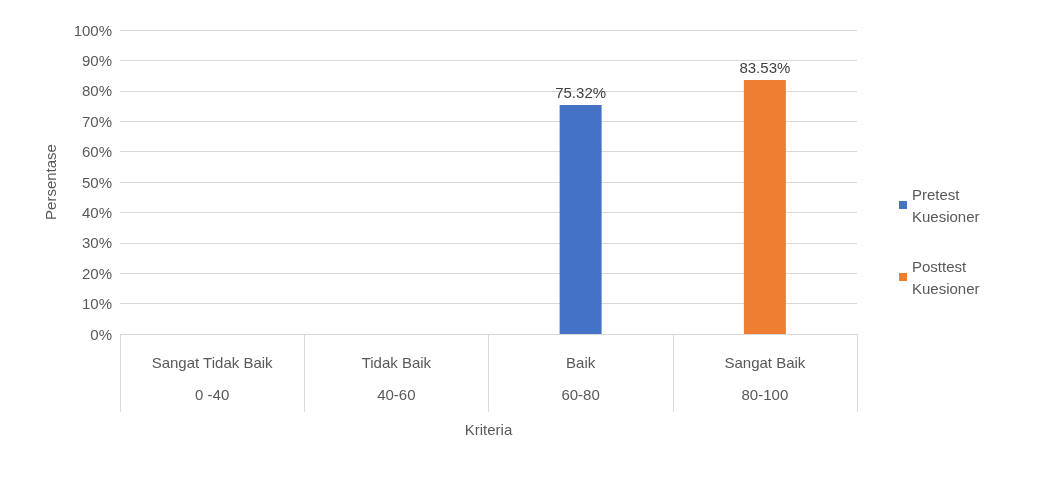  Describe the element at coordinates (96, 304) in the screenshot. I see `y-tick-label: 10%` at that location.